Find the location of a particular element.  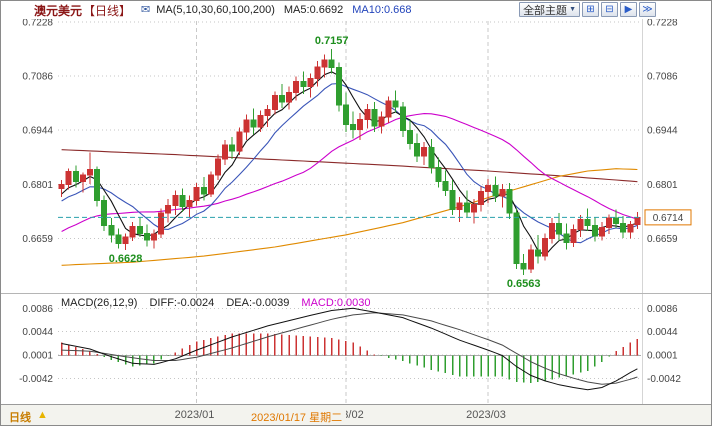

page-forward-icon: ≫ is located at coordinates (647, 9).